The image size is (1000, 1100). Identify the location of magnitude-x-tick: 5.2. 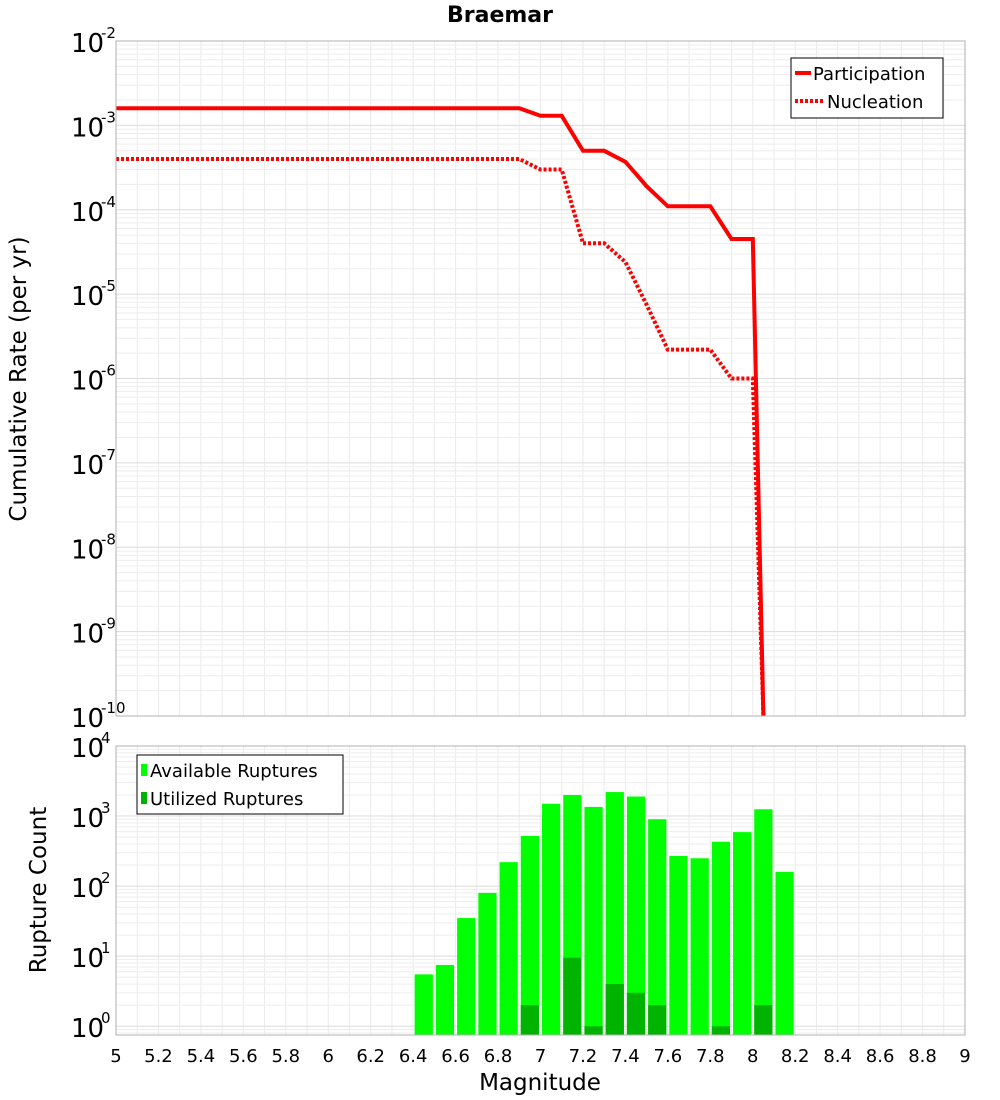
(158, 1056).